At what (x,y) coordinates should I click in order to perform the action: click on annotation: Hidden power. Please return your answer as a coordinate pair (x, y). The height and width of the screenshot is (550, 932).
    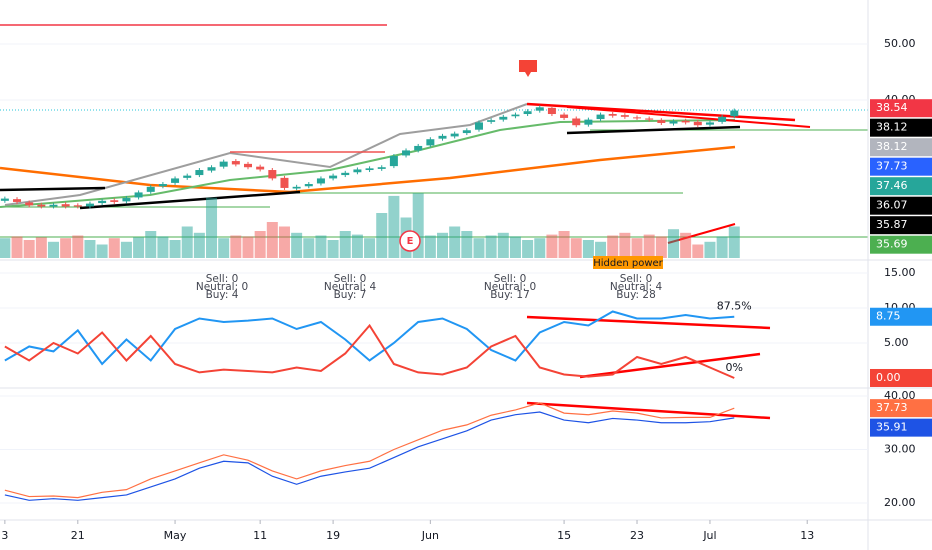
    Looking at the image, I should click on (628, 263).